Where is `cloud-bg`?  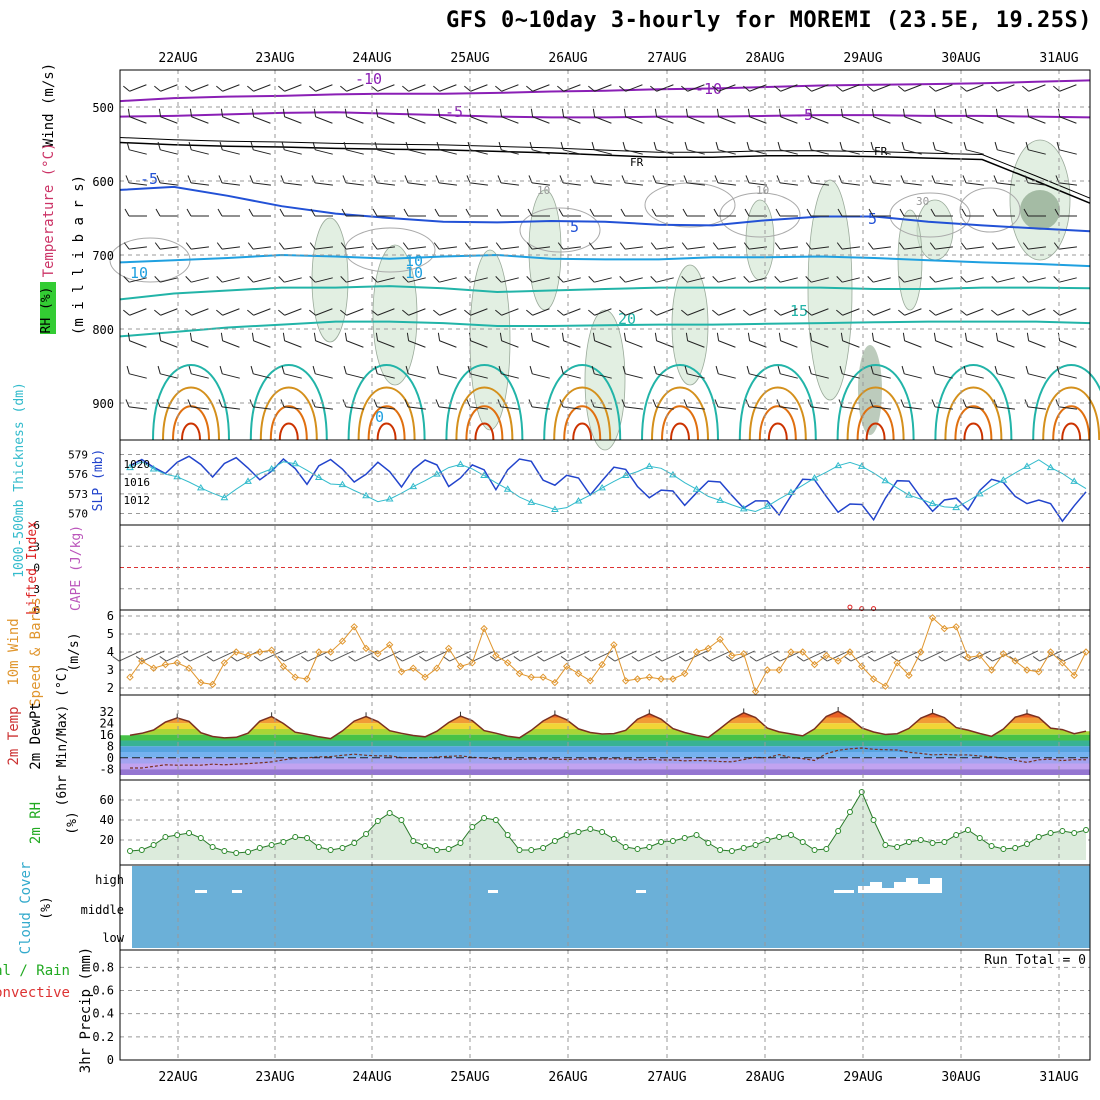 cloud-bg is located at coordinates (611, 907).